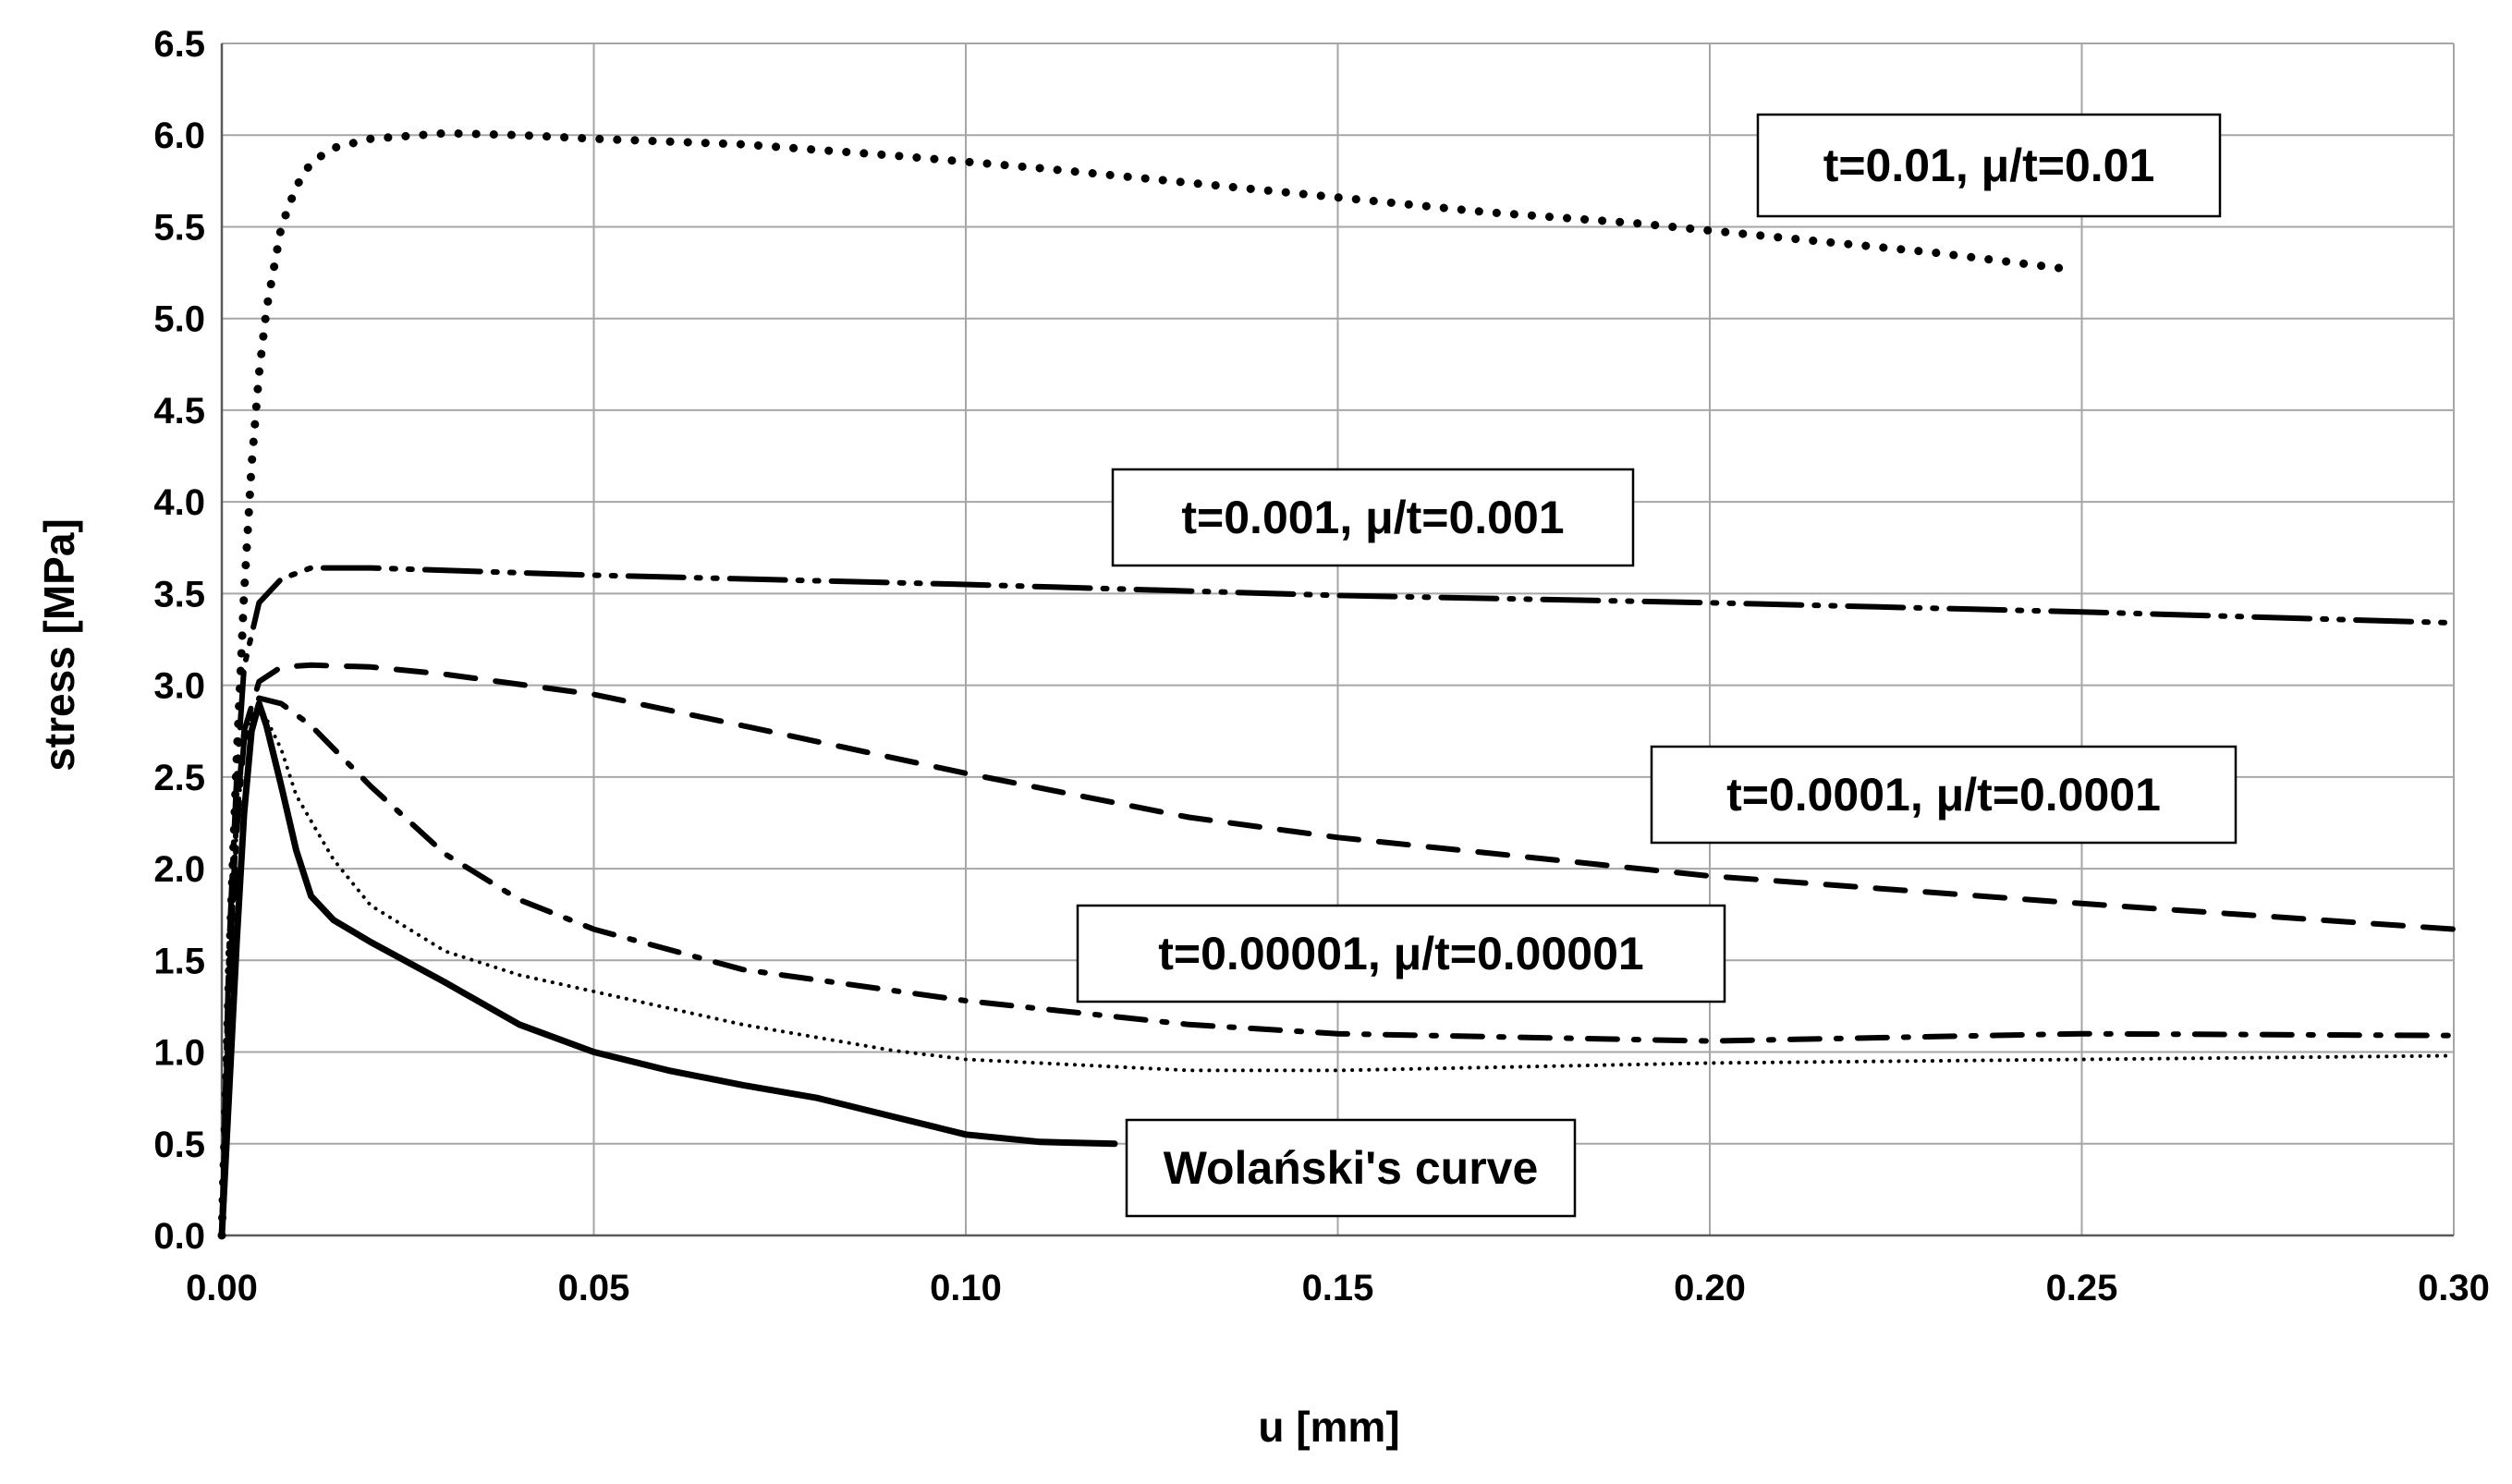 The height and width of the screenshot is (1484, 2512). I want to click on annotation-label: t=0.00001, μ/t=0.00001, so click(1400, 953).